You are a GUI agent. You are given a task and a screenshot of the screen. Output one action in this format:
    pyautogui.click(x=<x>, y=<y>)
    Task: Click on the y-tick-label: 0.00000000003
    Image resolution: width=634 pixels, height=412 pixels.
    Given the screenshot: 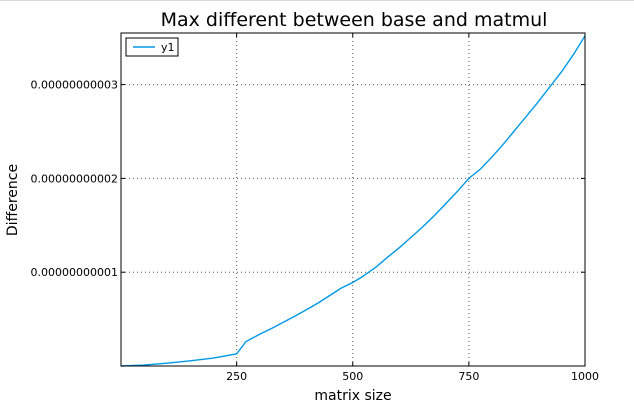 What is the action you would take?
    pyautogui.click(x=74, y=85)
    